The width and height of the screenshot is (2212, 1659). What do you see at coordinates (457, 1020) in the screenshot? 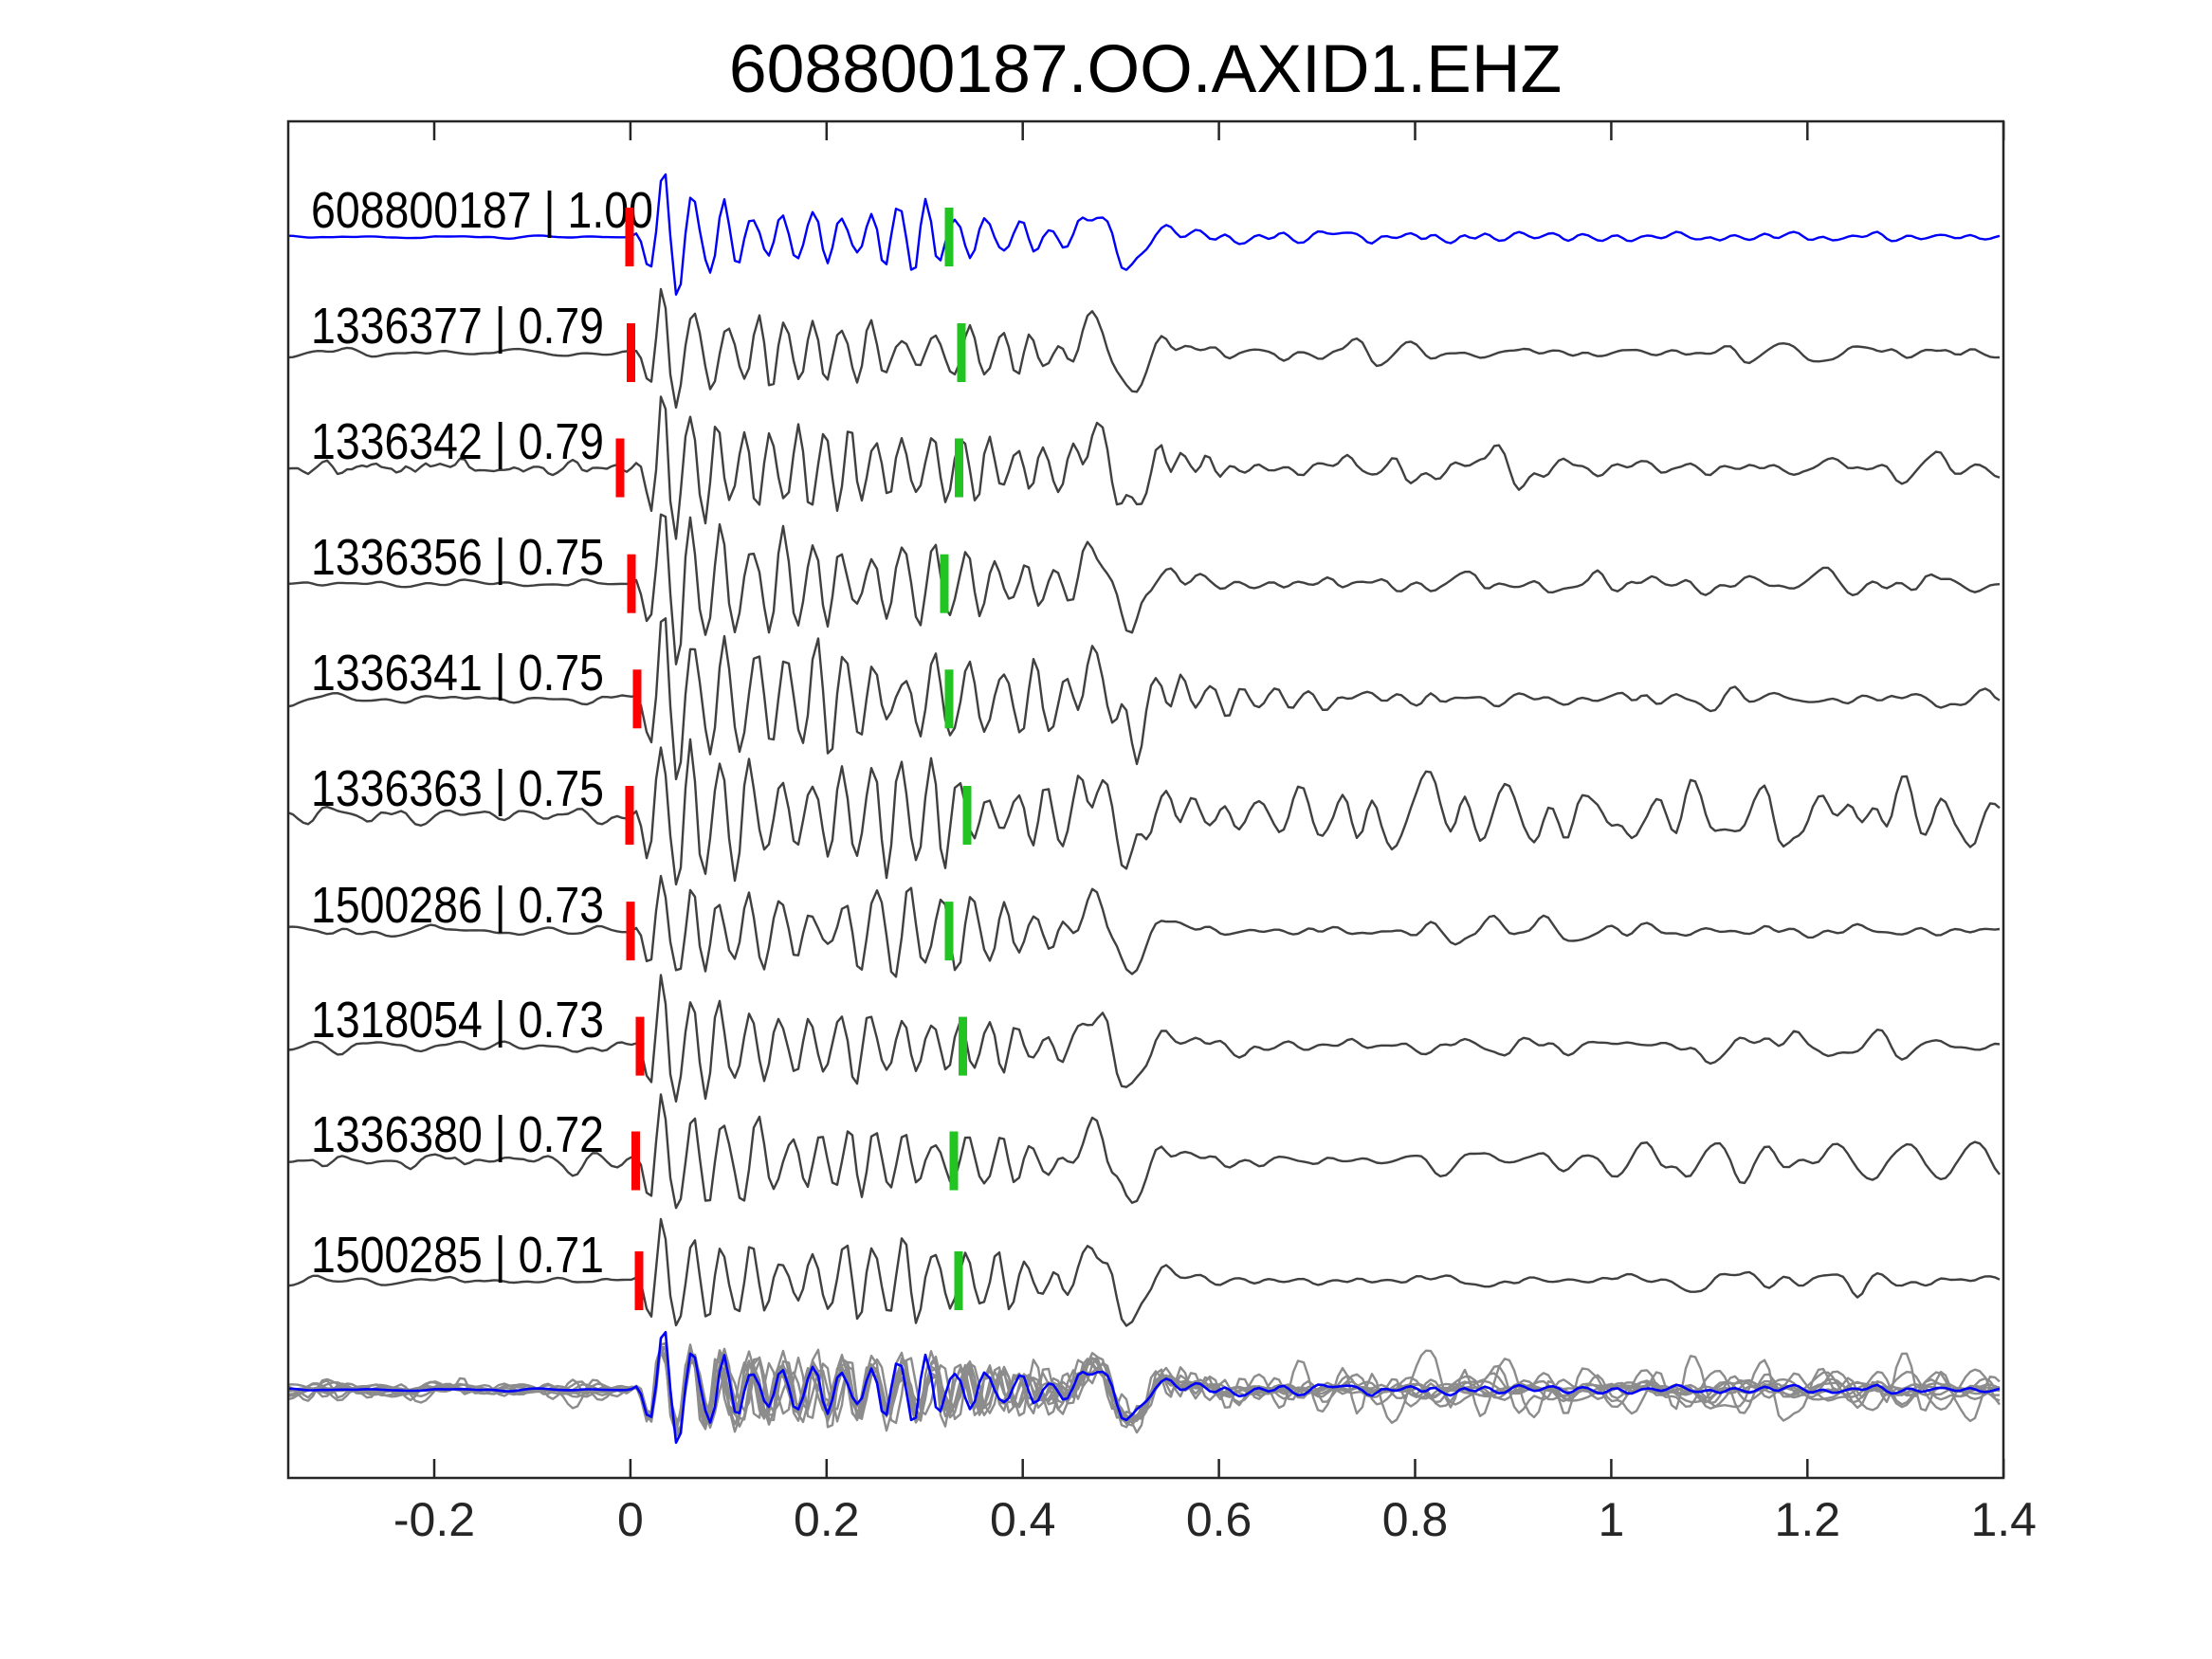
I see `svg-text: 1318054 | 0.73` at bounding box center [457, 1020].